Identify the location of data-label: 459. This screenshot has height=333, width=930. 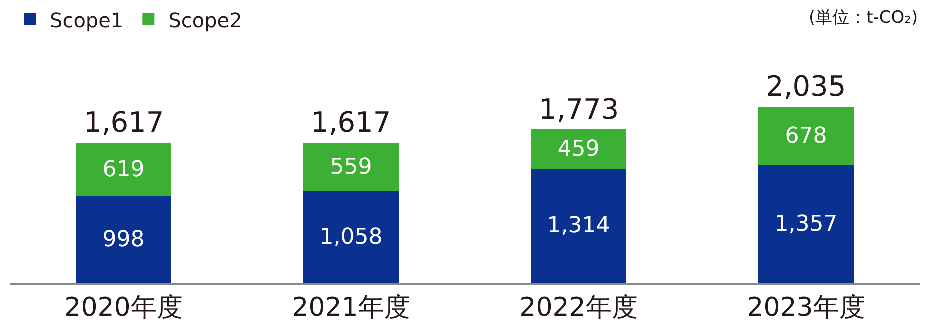
(579, 149).